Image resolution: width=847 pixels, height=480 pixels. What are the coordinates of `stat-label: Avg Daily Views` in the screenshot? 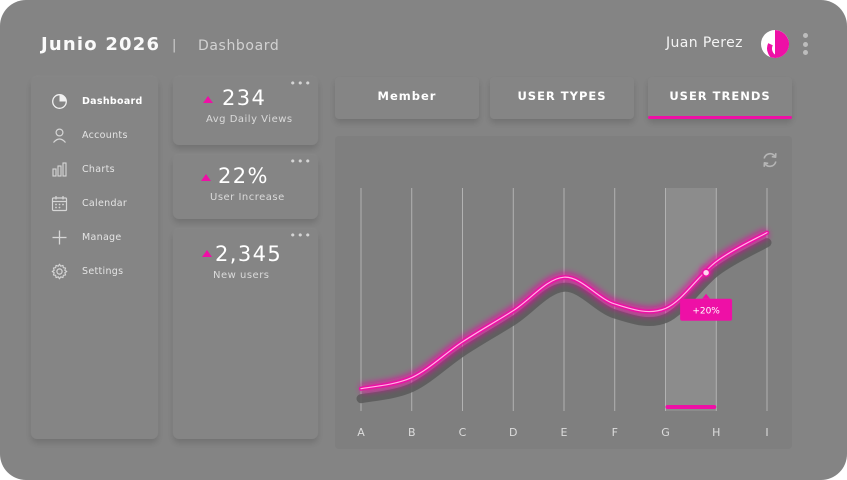 It's located at (249, 119).